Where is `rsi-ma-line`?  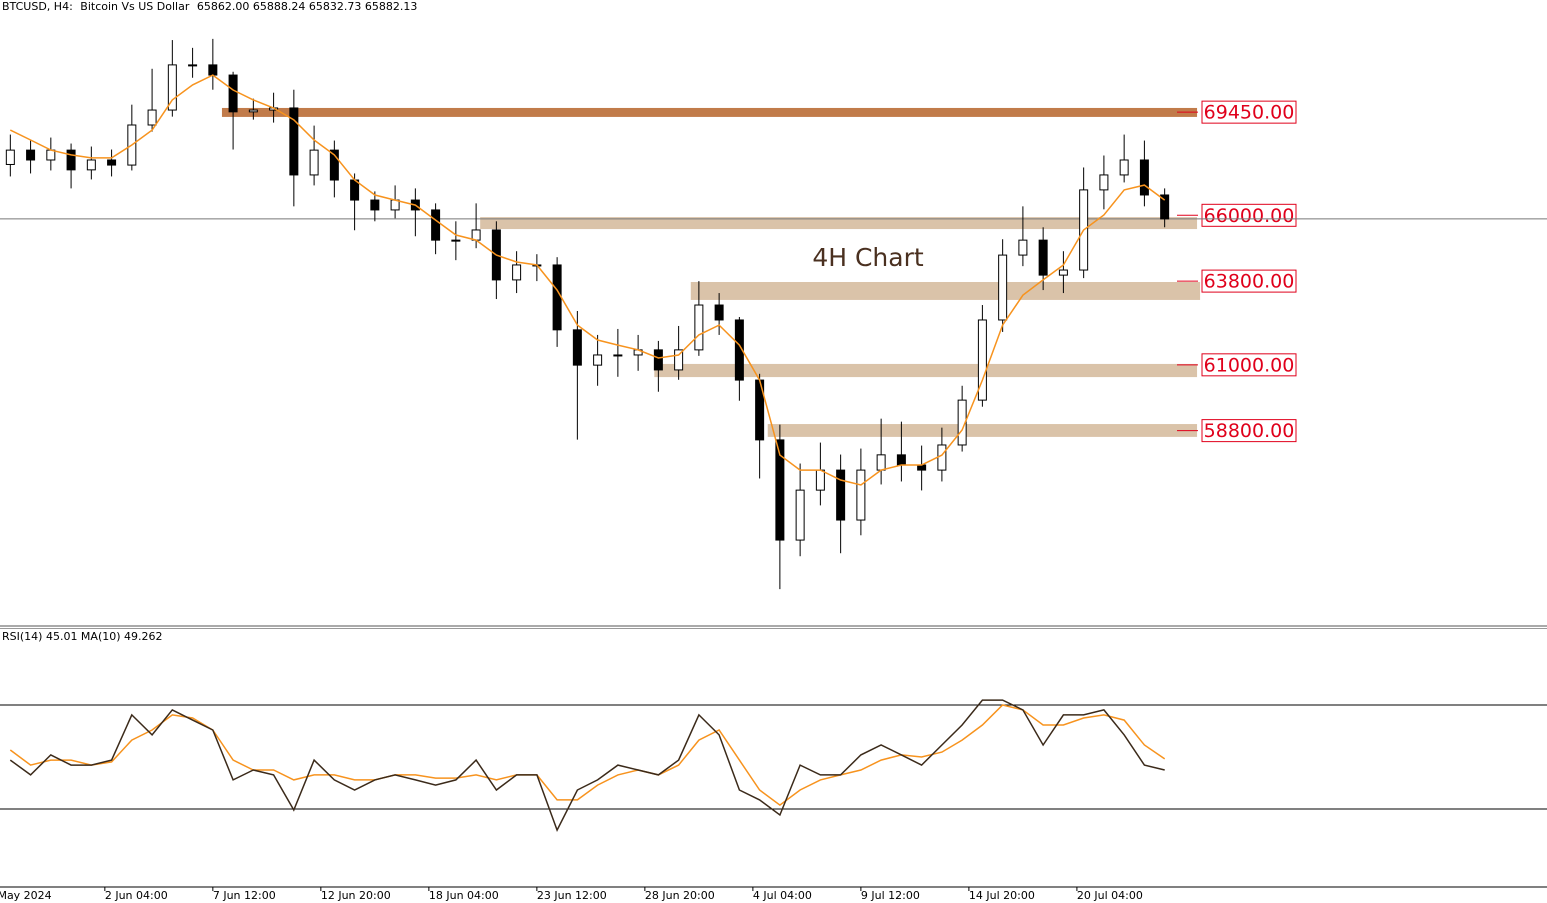
rsi-ma-line is located at coordinates (587, 755).